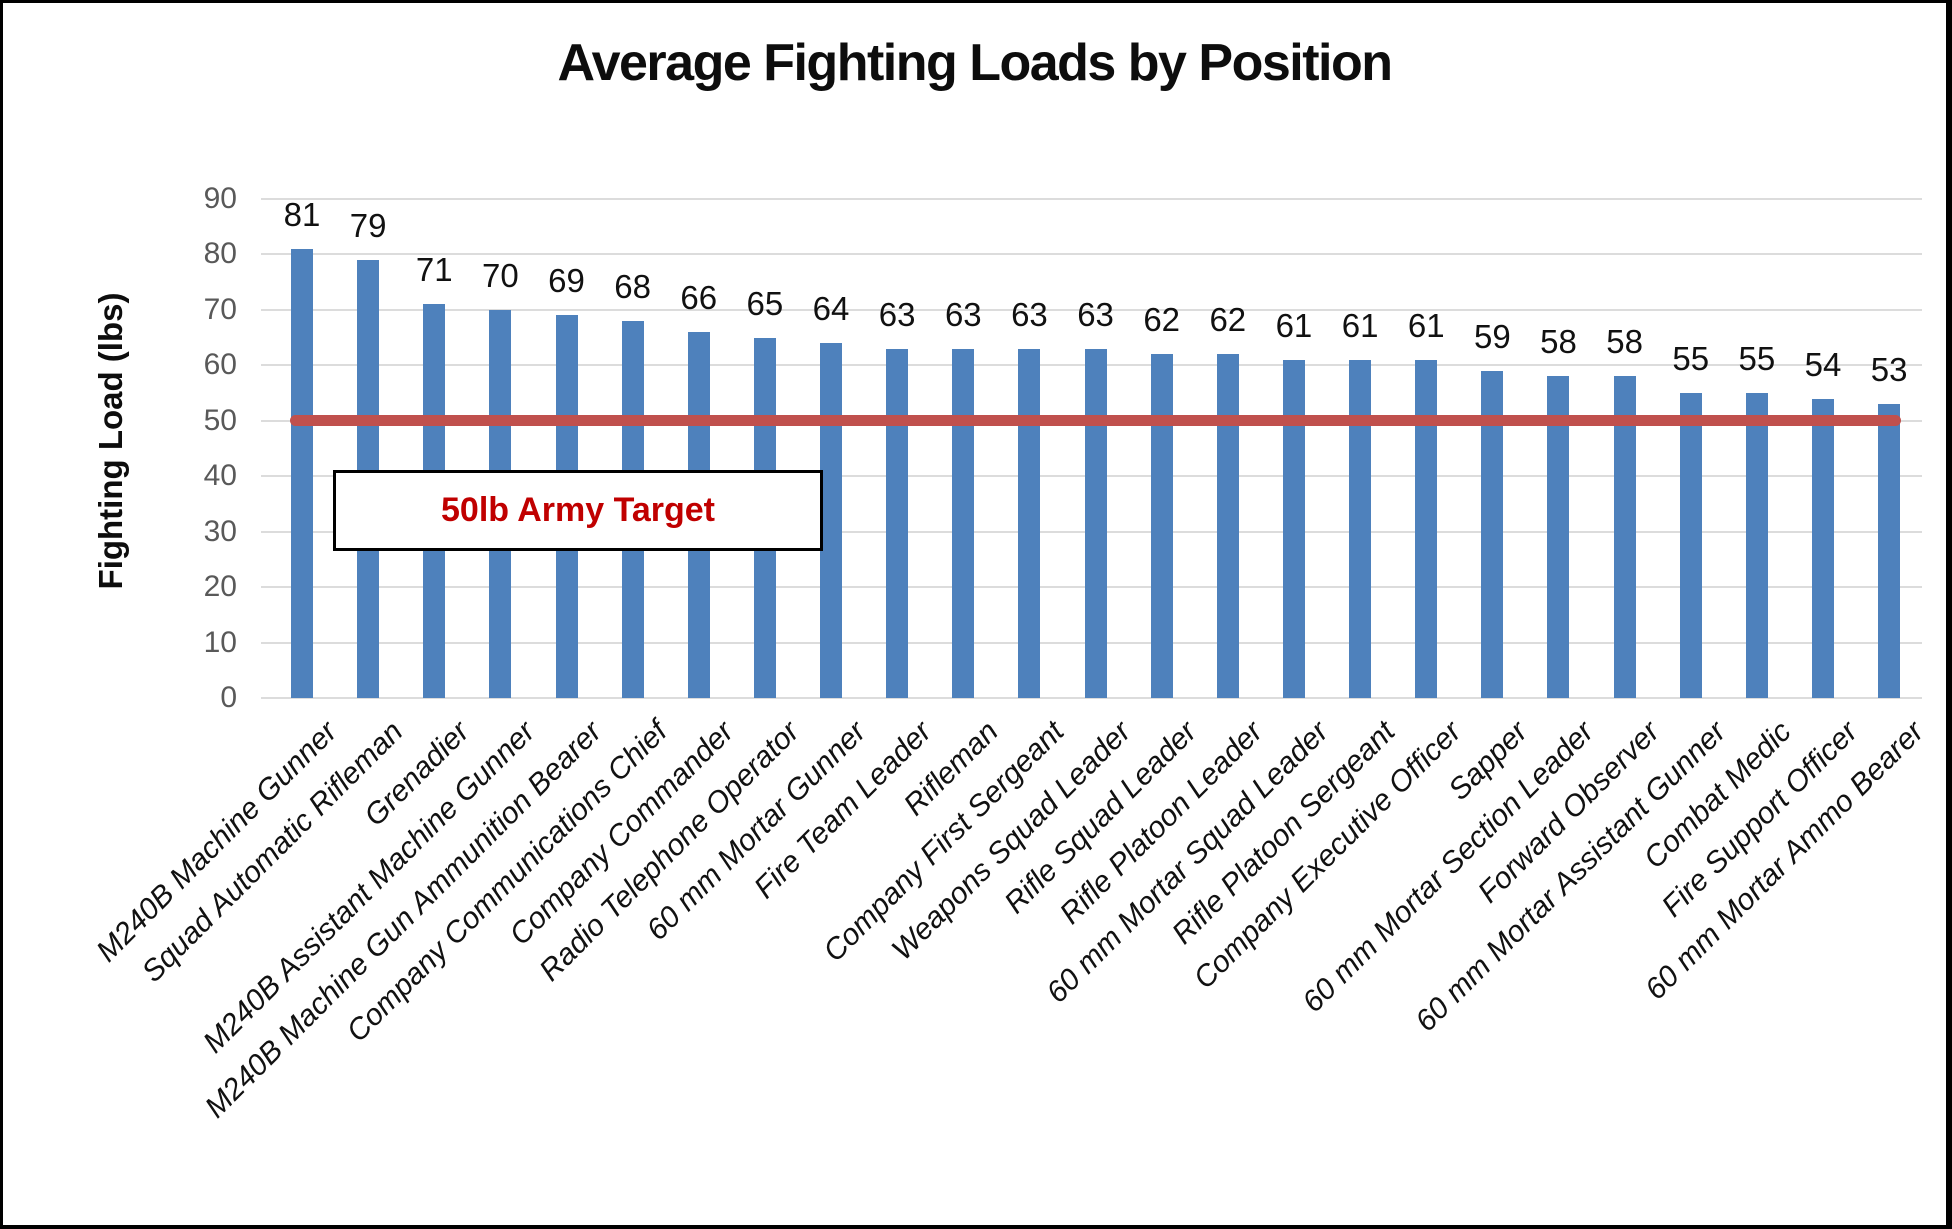 This screenshot has height=1229, width=1952. What do you see at coordinates (220, 420) in the screenshot?
I see `y-tick-label: 50` at bounding box center [220, 420].